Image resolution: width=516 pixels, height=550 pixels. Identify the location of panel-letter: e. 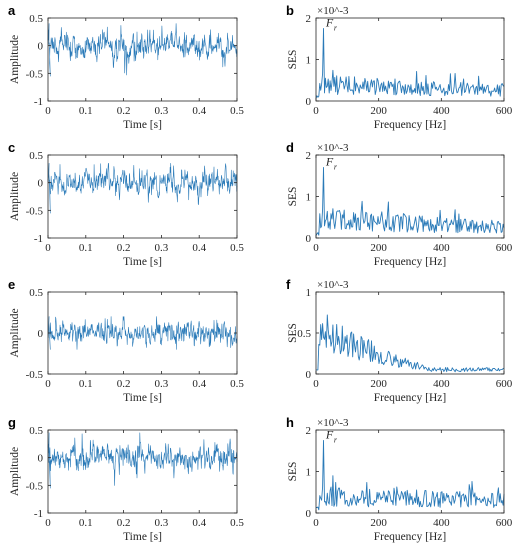
(11, 284).